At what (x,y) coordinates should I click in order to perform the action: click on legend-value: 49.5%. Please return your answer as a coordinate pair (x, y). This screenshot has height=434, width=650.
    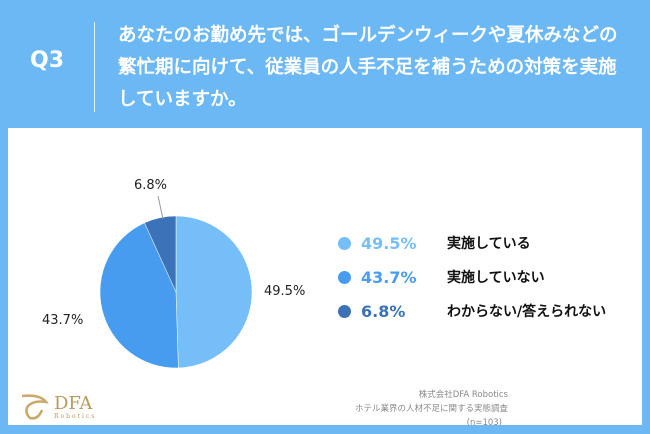
    Looking at the image, I should click on (389, 243).